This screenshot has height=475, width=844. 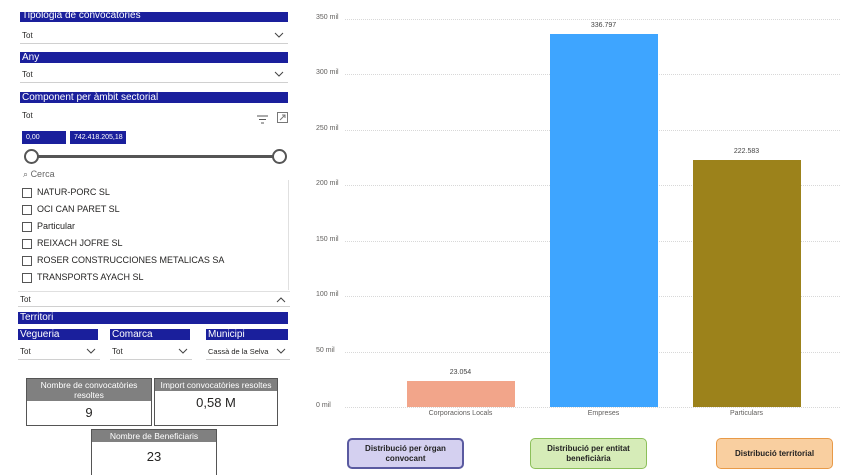 What do you see at coordinates (746, 152) in the screenshot?
I see `data-label: 222.583` at bounding box center [746, 152].